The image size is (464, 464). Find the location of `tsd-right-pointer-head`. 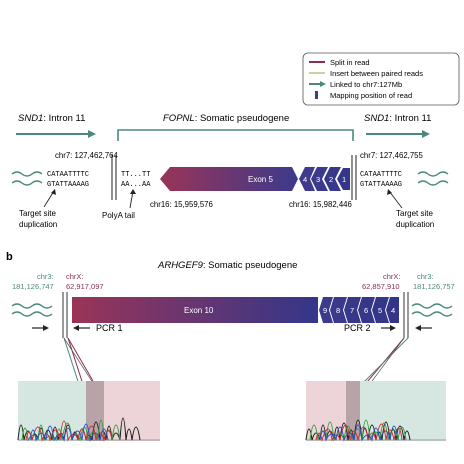

tsd-right-pointer-head is located at coordinates (389, 192).